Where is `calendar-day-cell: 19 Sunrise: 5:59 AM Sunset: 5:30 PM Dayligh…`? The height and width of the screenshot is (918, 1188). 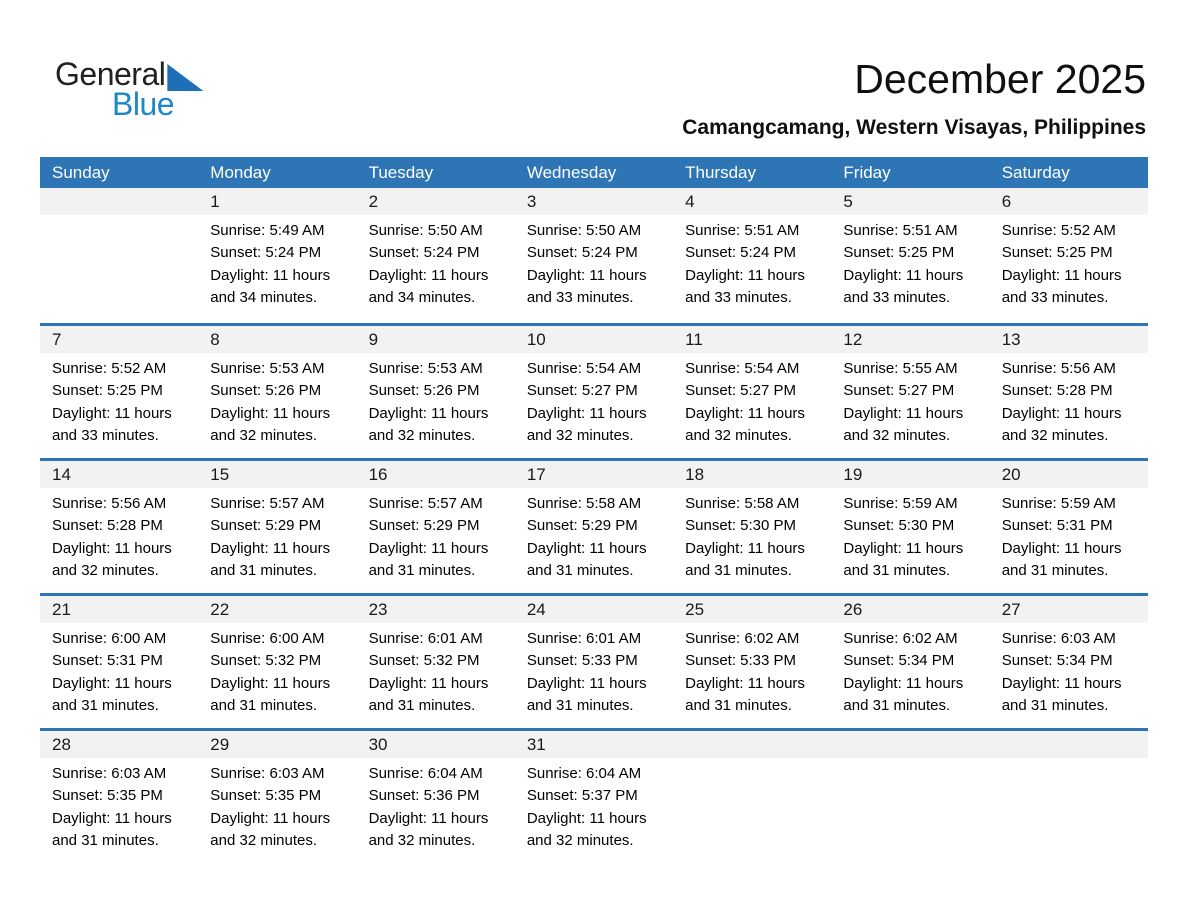 calendar-day-cell: 19 Sunrise: 5:59 AM Sunset: 5:30 PM Dayligh… is located at coordinates (910, 527).